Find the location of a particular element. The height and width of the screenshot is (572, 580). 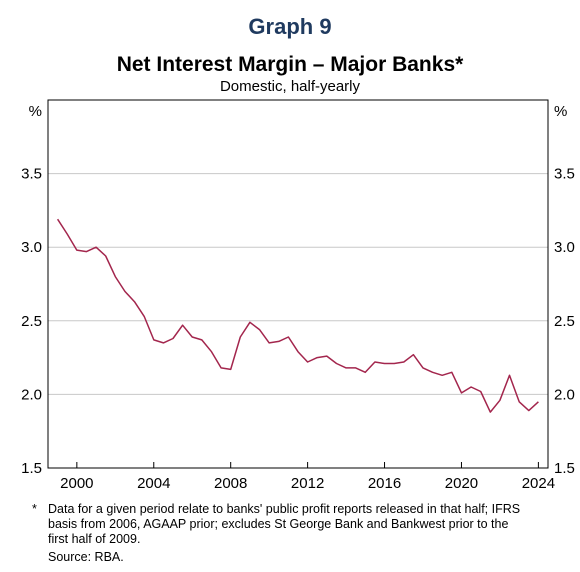

chart-title: Net Interest Margin – Major Banks* is located at coordinates (290, 64).